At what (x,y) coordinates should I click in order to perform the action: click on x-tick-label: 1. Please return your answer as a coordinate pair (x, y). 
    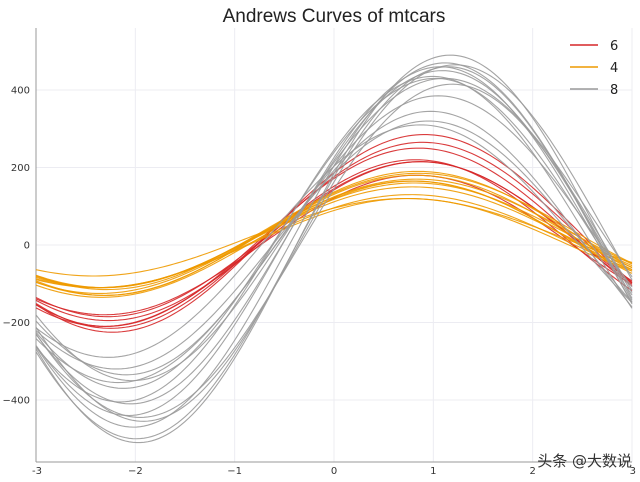
    Looking at the image, I should click on (433, 471).